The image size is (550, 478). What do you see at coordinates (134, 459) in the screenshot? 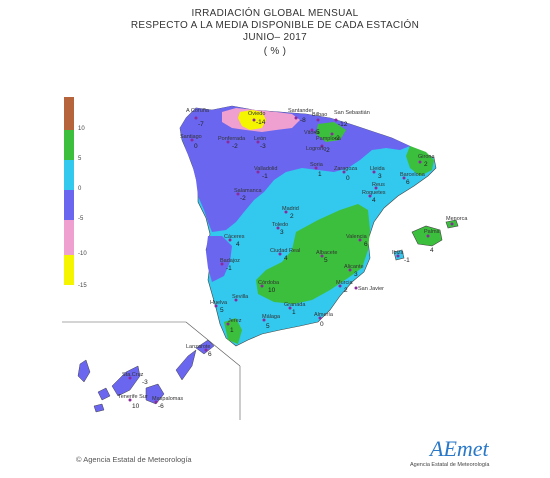
I see `copyright-text: © Agencia Estatal de Meteorología` at bounding box center [134, 459].